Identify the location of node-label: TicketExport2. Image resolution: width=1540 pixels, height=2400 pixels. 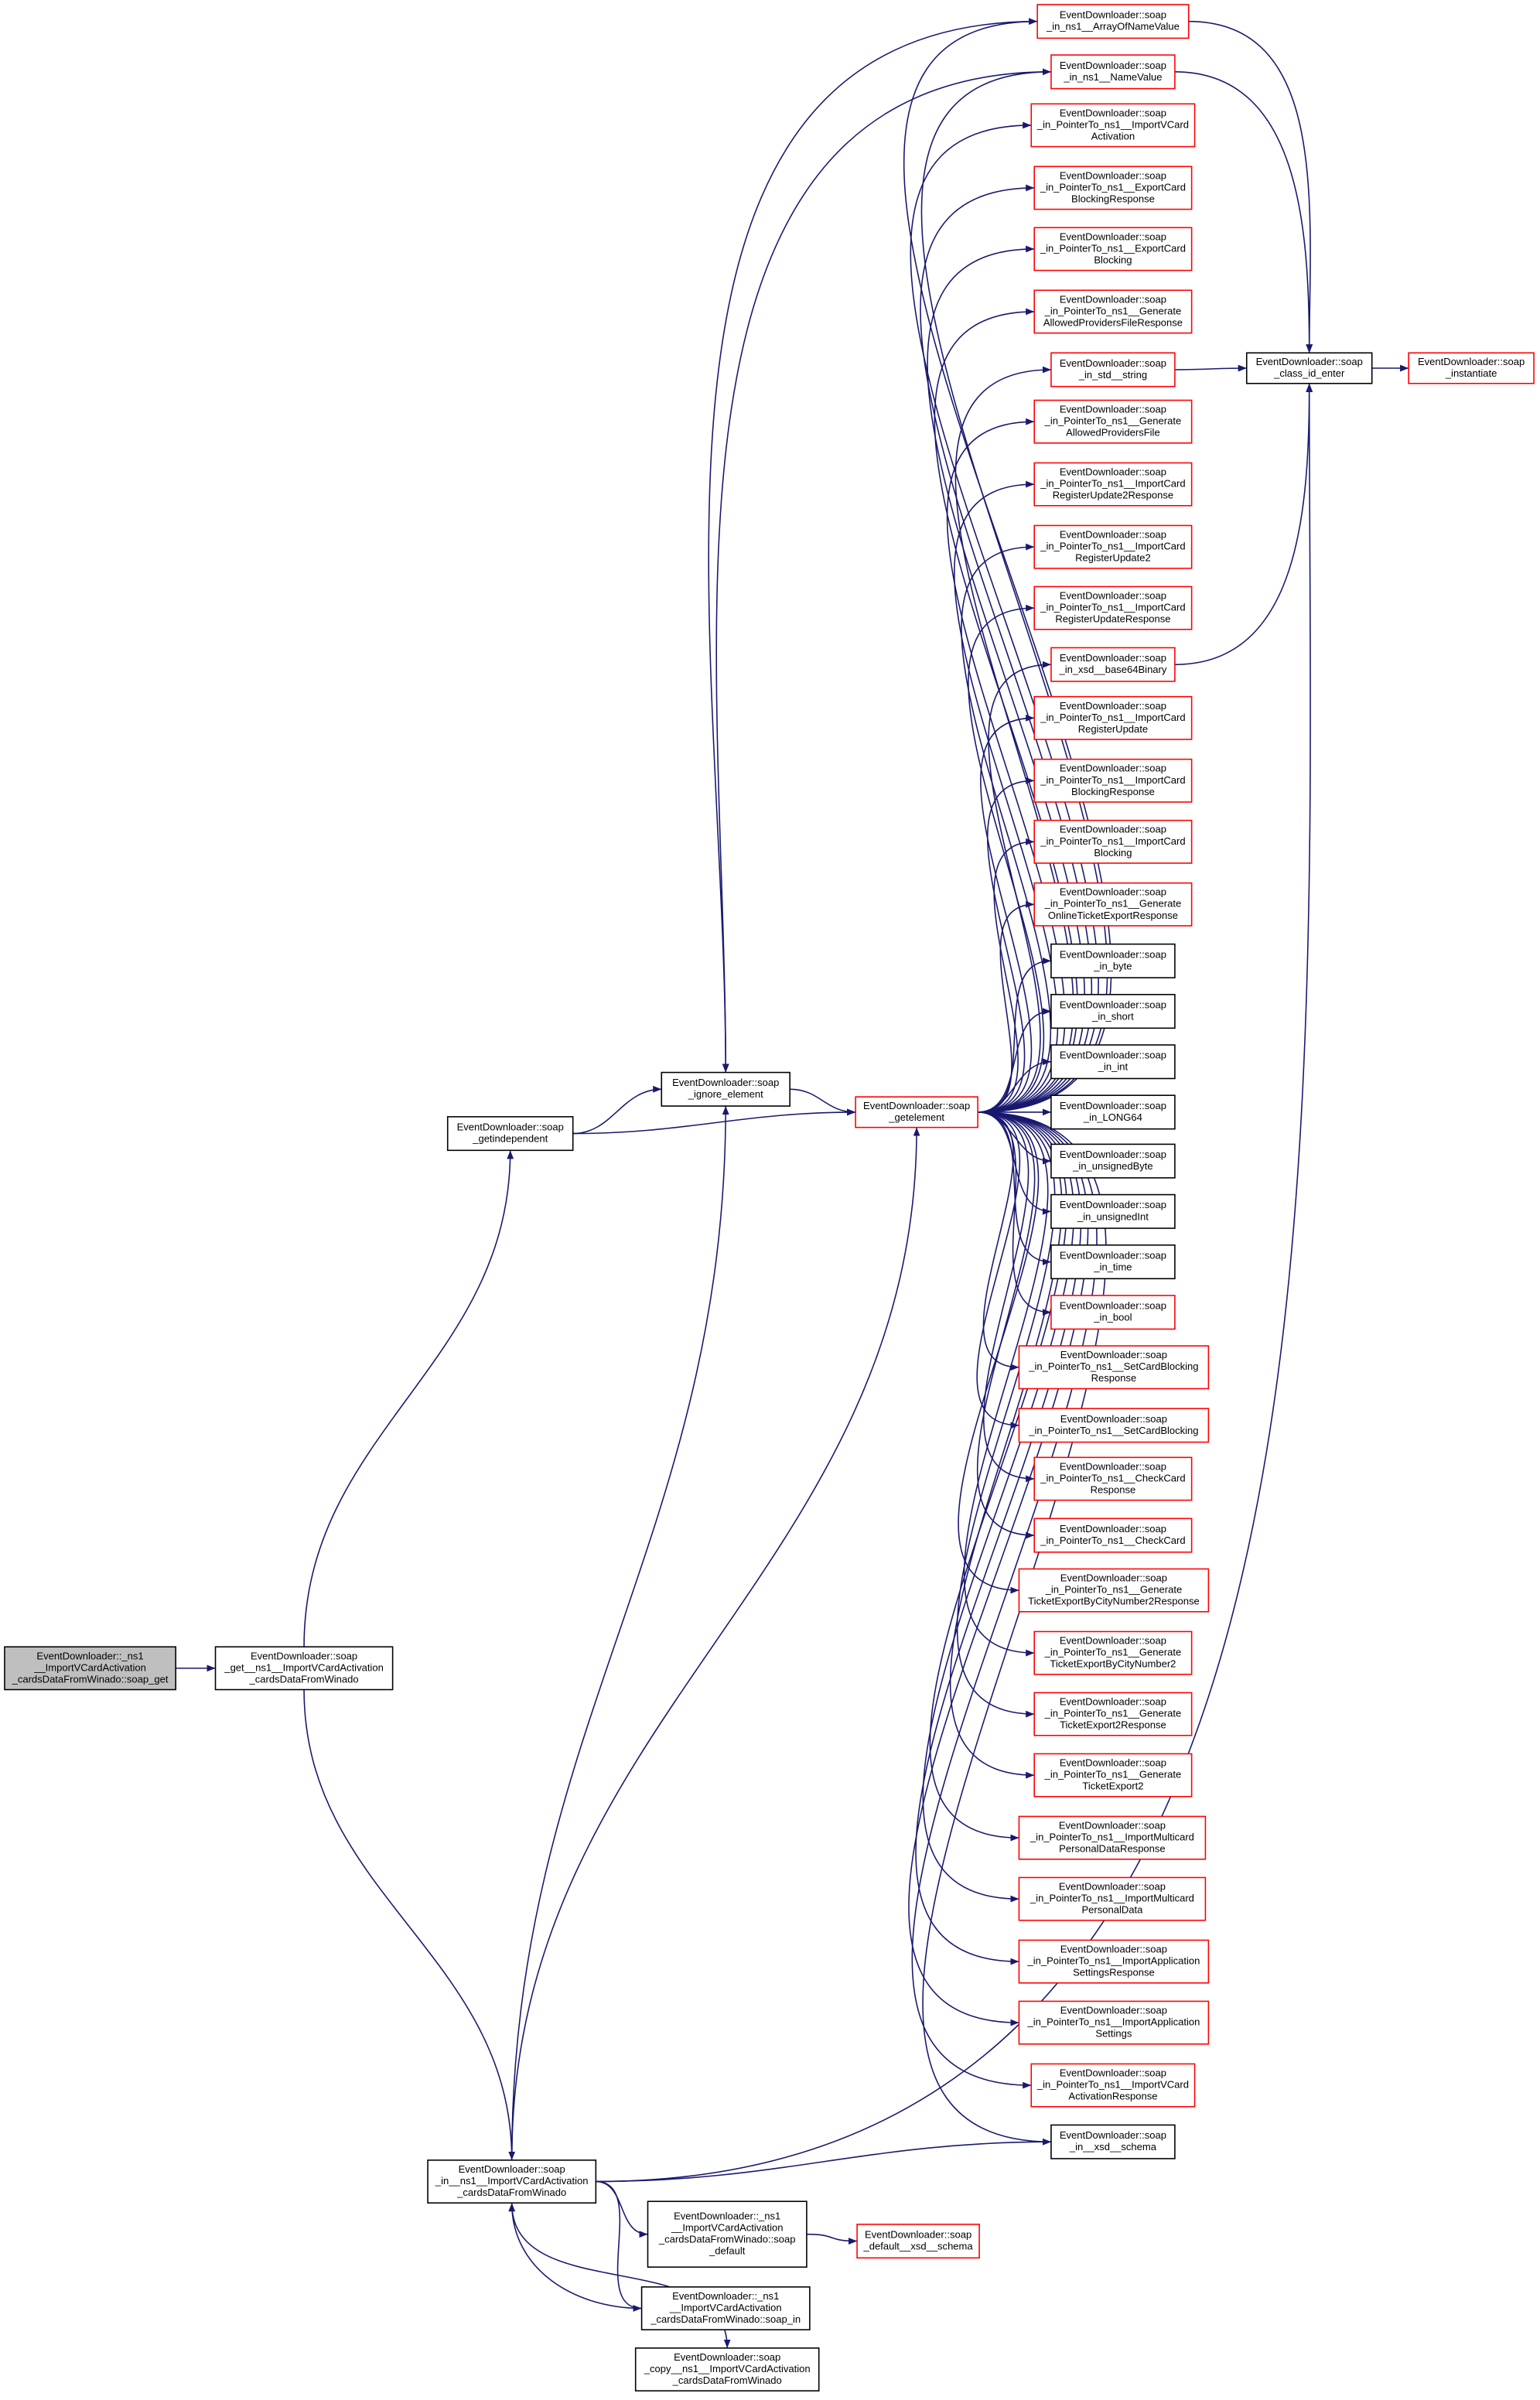
(1113, 1786).